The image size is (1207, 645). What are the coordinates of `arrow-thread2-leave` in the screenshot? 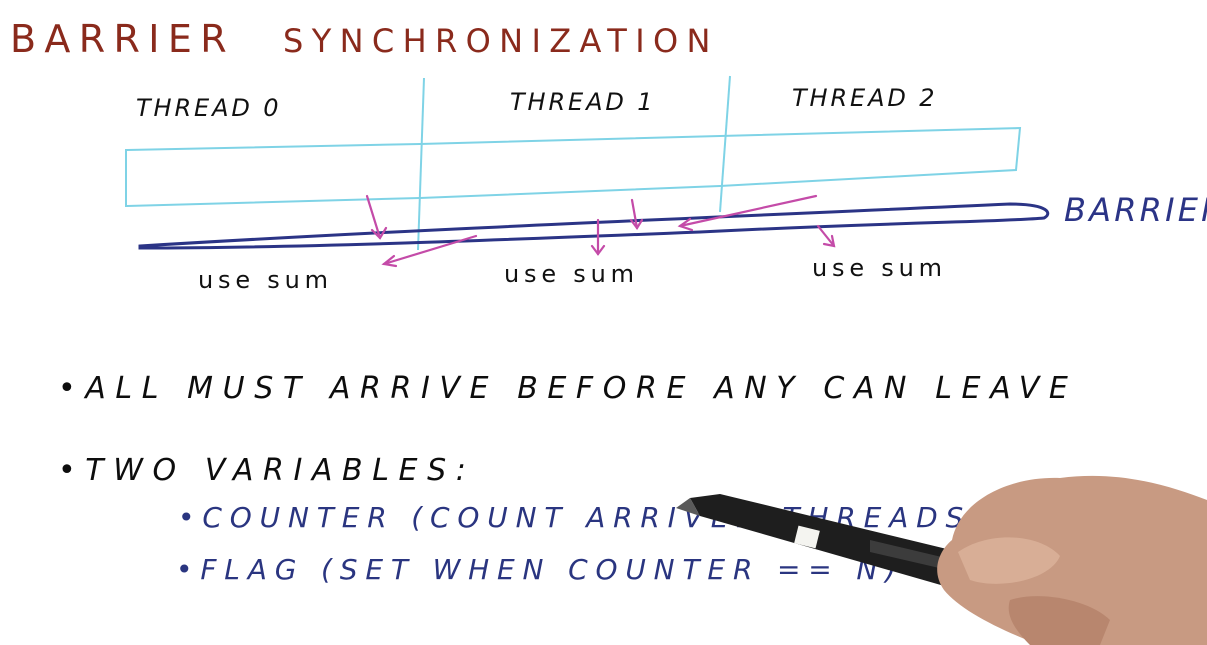 It's located at (826, 236).